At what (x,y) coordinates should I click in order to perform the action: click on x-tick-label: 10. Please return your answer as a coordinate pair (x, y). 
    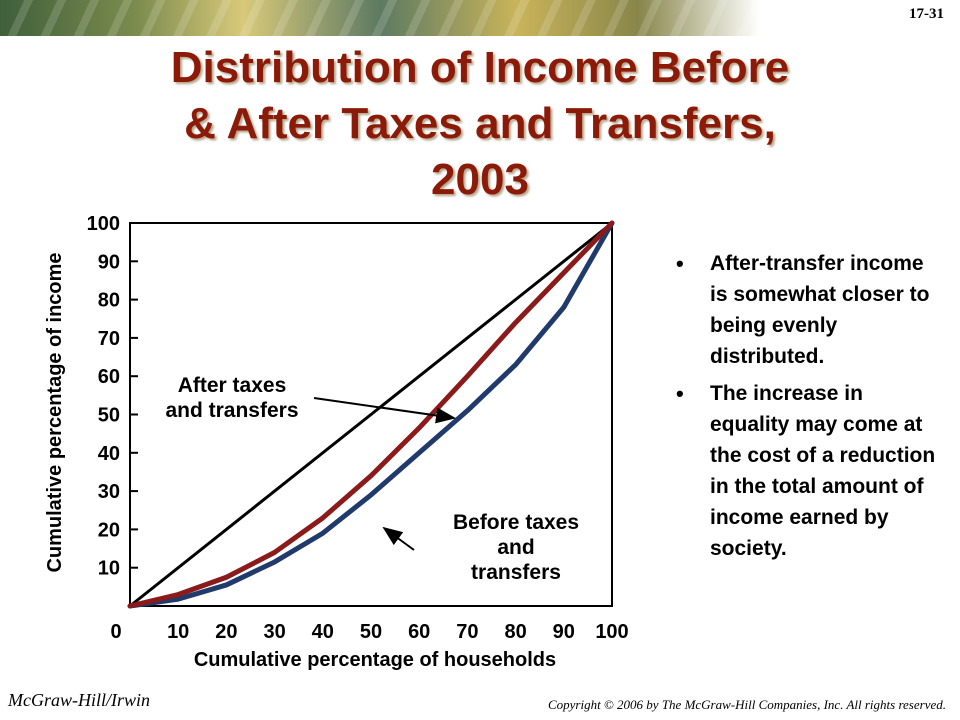
    Looking at the image, I should click on (178, 632).